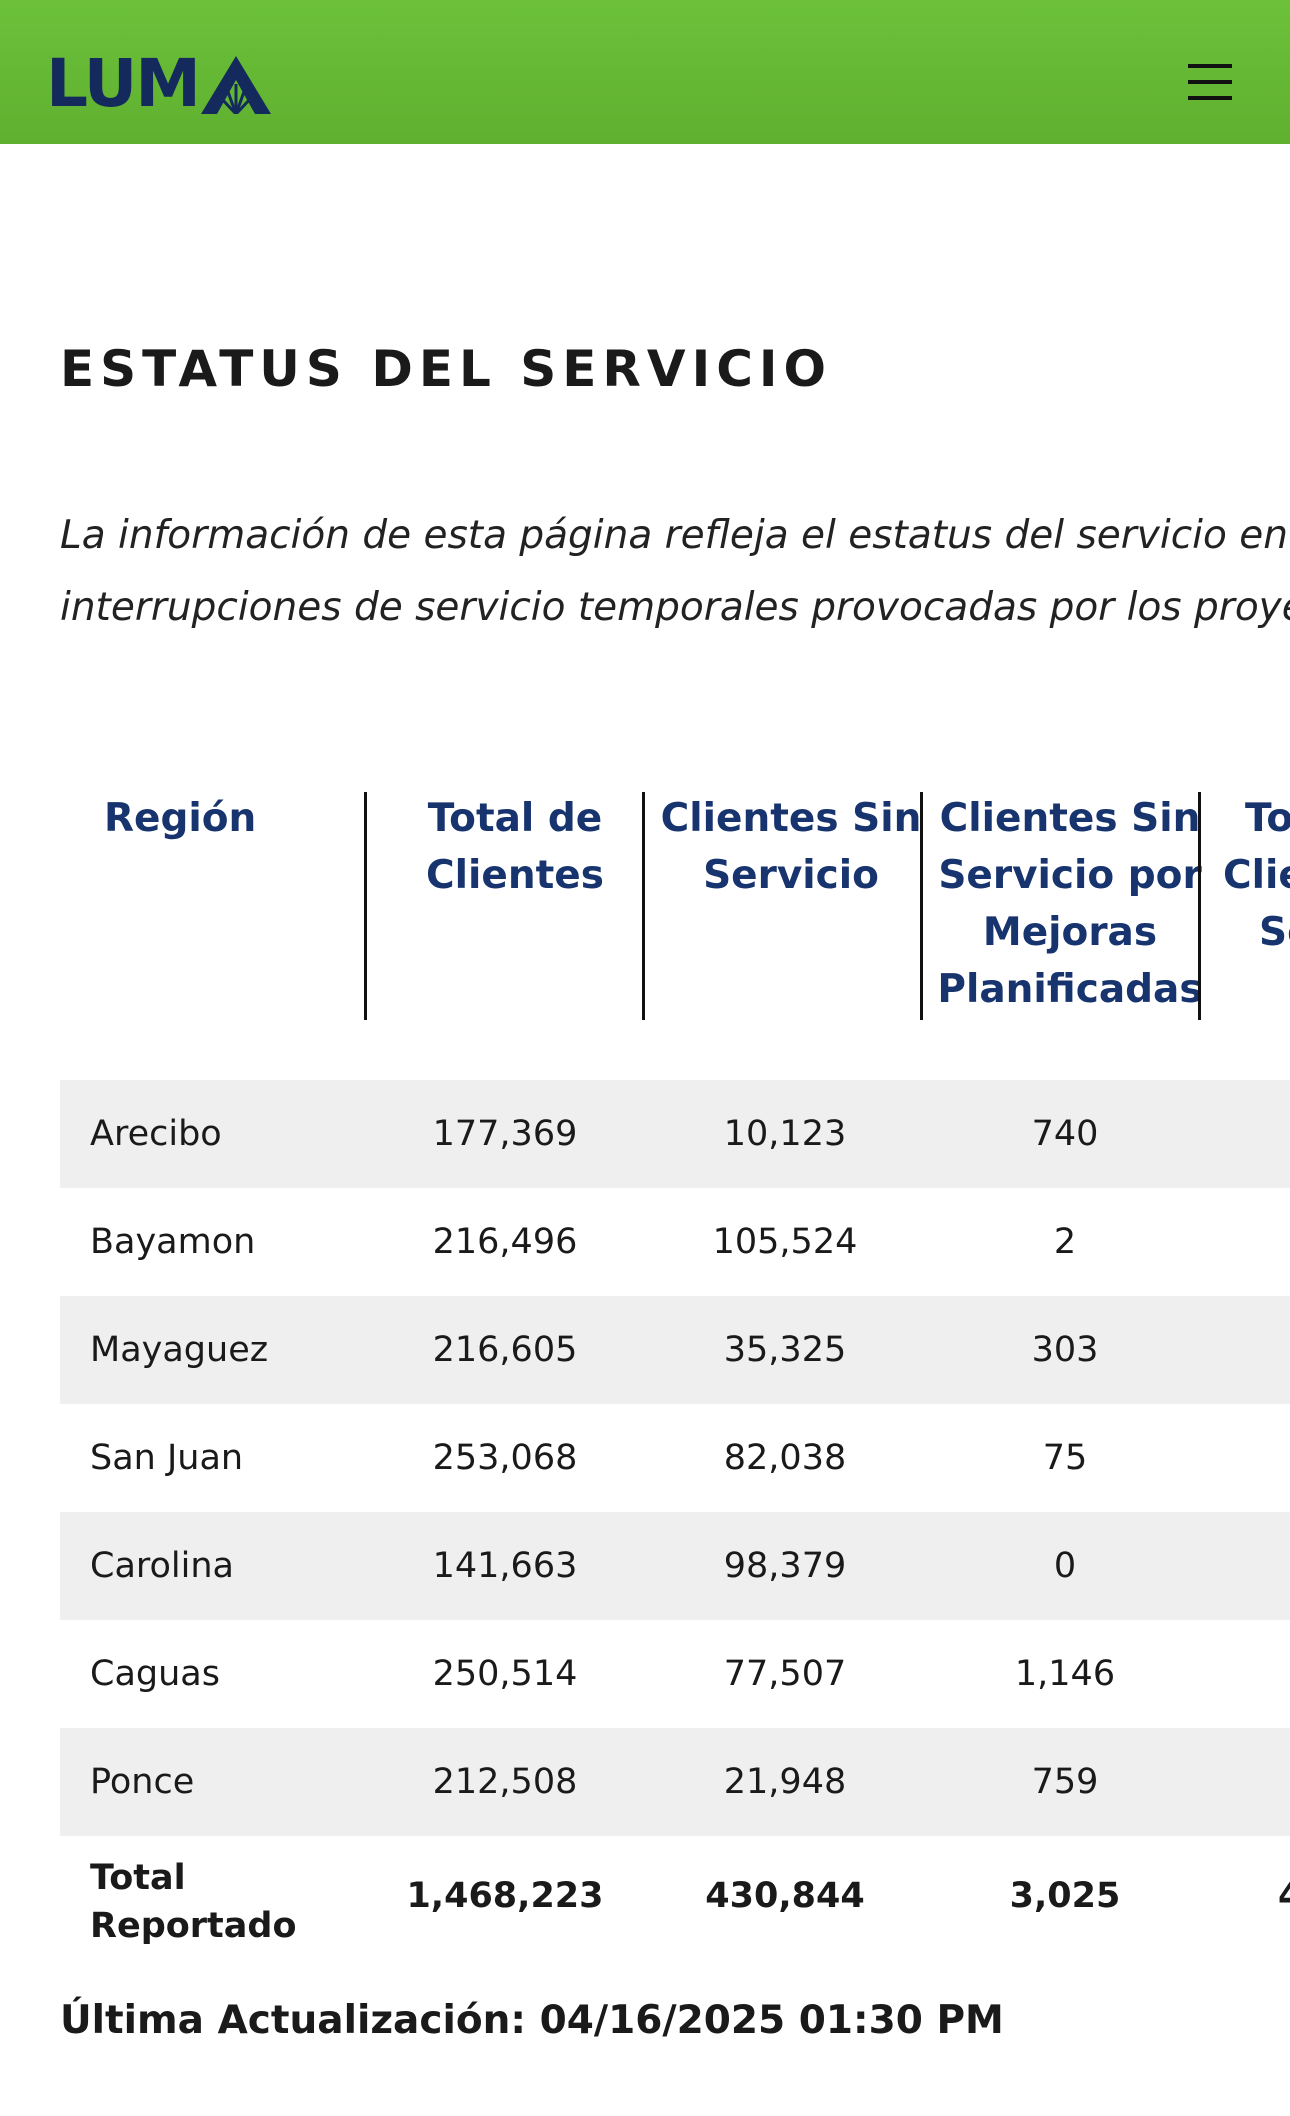 The width and height of the screenshot is (1290, 2116). What do you see at coordinates (785, 1896) in the screenshot?
I see `cell-sin-servicio: 430,844` at bounding box center [785, 1896].